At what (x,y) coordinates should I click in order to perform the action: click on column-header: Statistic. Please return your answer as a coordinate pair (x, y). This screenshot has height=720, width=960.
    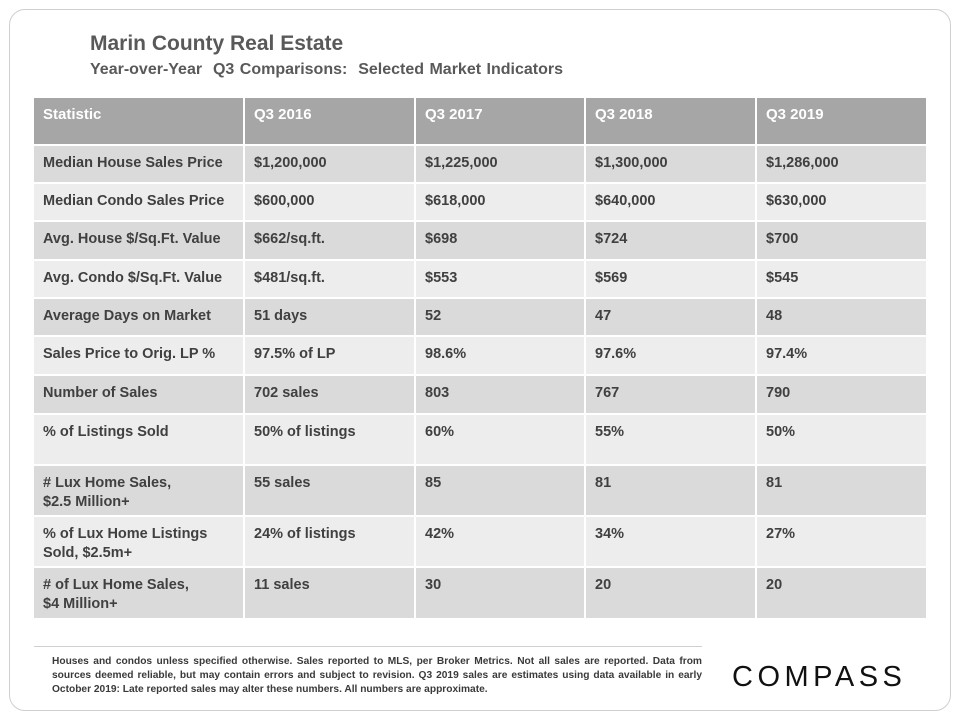
    Looking at the image, I should click on (139, 121).